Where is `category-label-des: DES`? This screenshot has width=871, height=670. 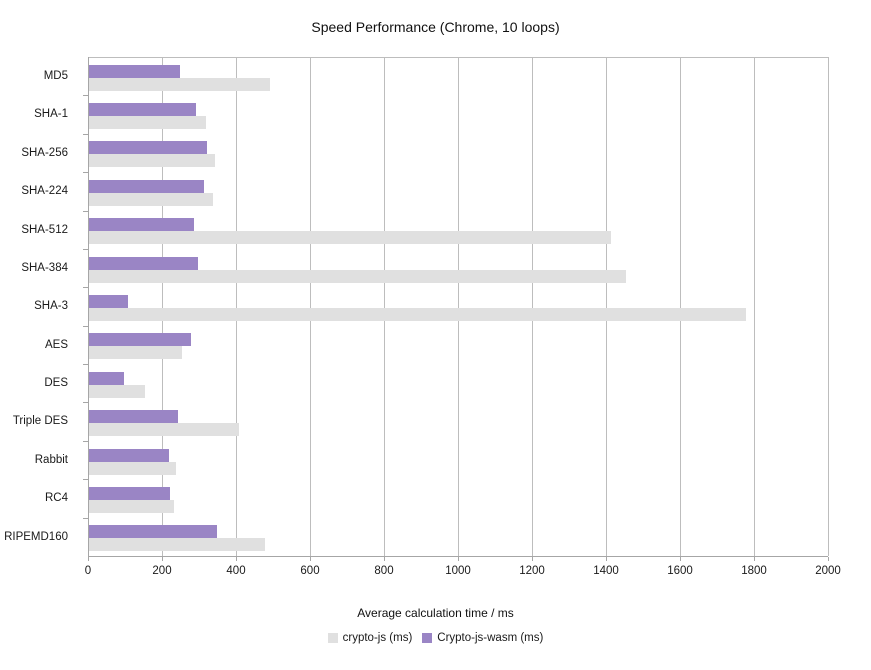 category-label-des: DES is located at coordinates (56, 383).